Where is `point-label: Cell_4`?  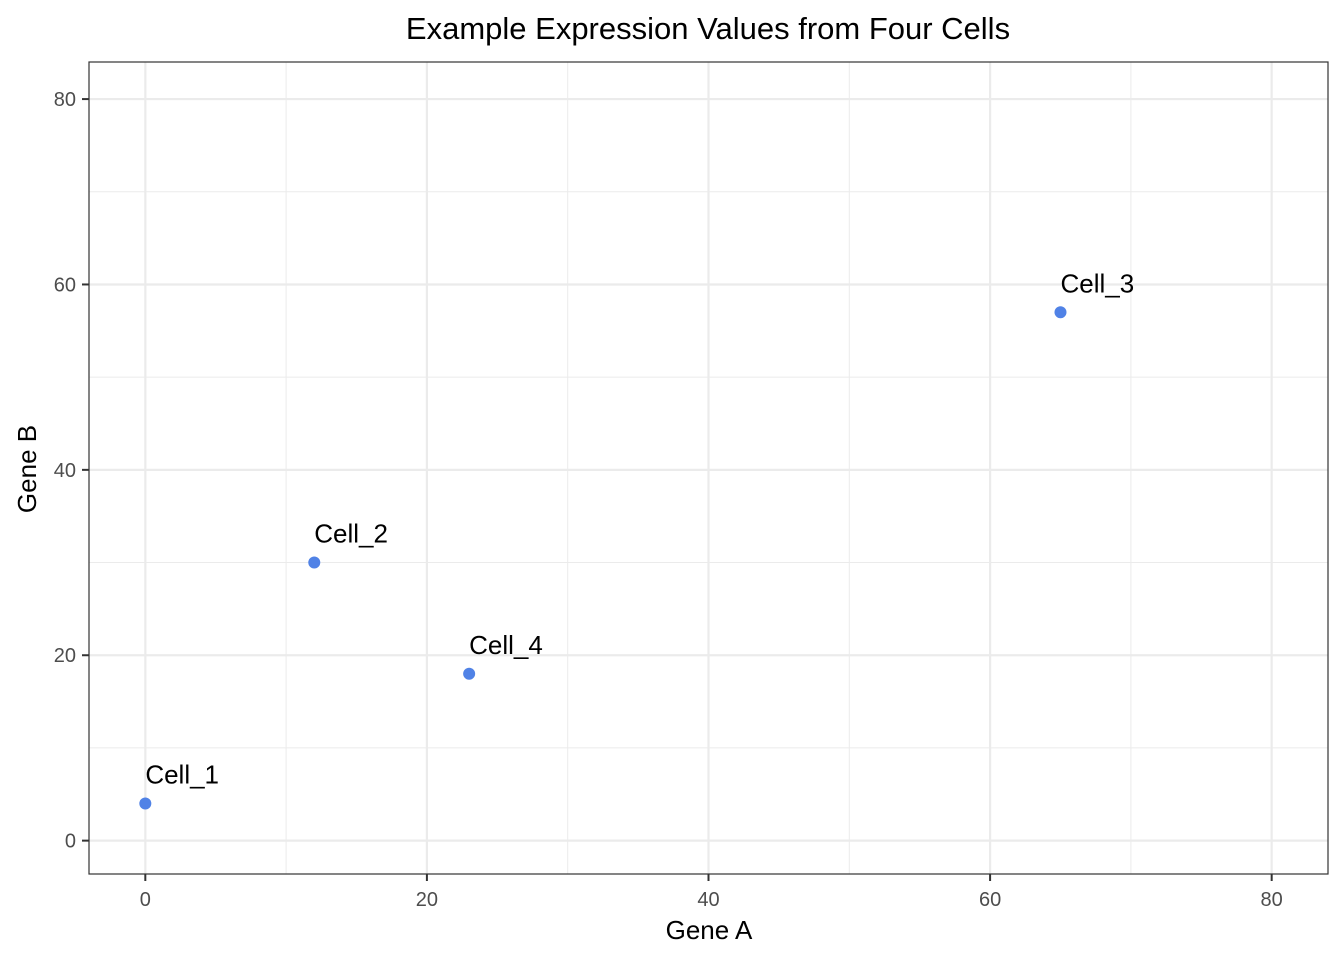 point-label: Cell_4 is located at coordinates (506, 645).